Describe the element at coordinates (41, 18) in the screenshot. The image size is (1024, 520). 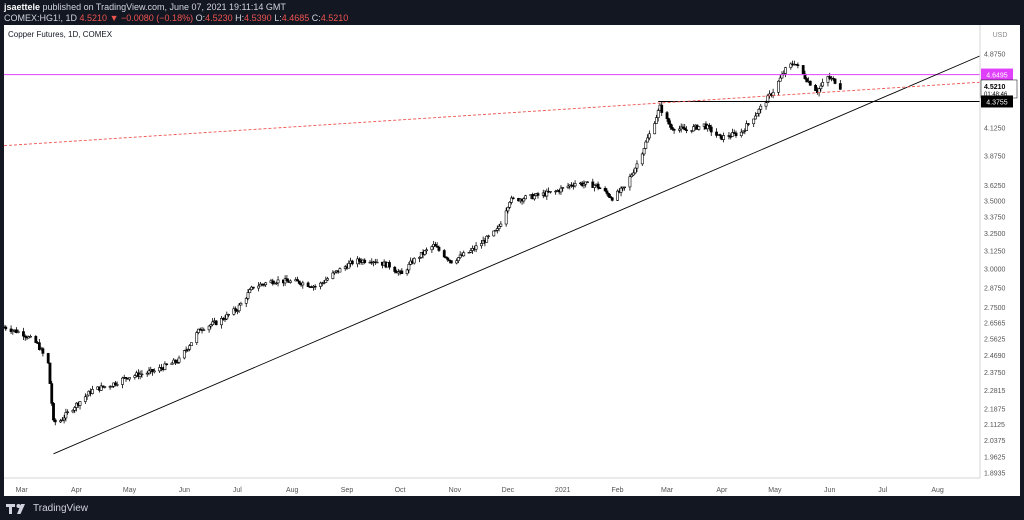
I see `symbol-label: COMEX:HG1!, 1D` at that location.